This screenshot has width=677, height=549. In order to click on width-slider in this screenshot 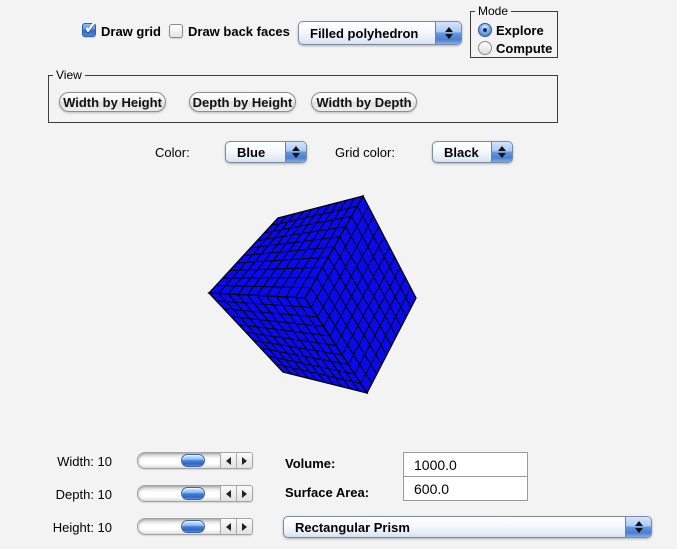, I will do `click(195, 460)`.